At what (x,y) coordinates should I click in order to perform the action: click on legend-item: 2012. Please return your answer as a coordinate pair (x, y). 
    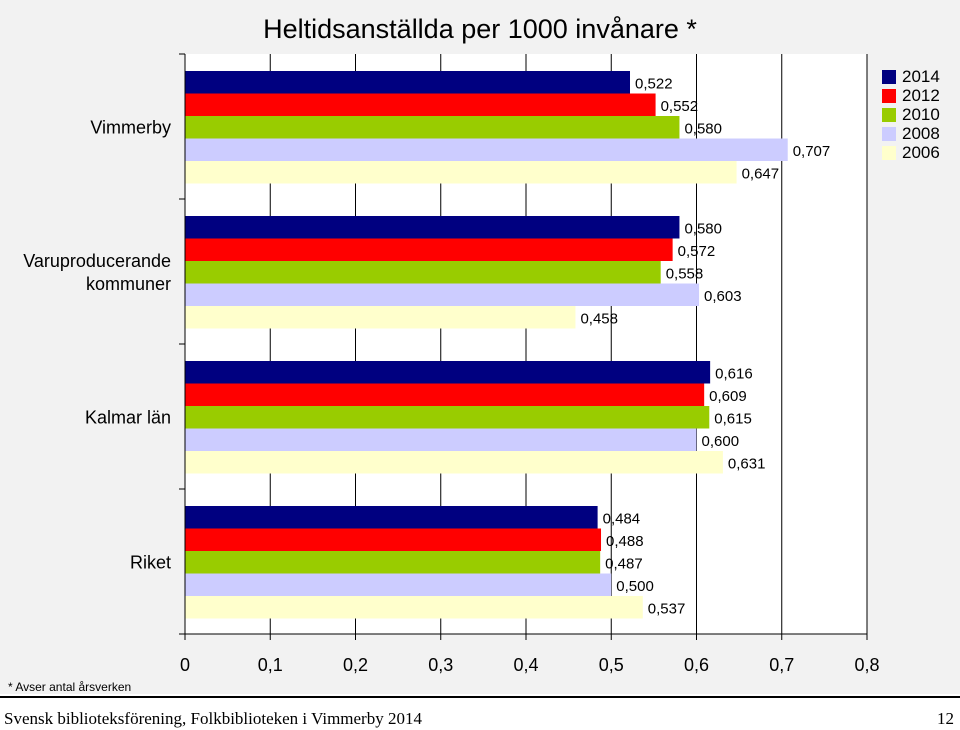
    Looking at the image, I should click on (911, 95).